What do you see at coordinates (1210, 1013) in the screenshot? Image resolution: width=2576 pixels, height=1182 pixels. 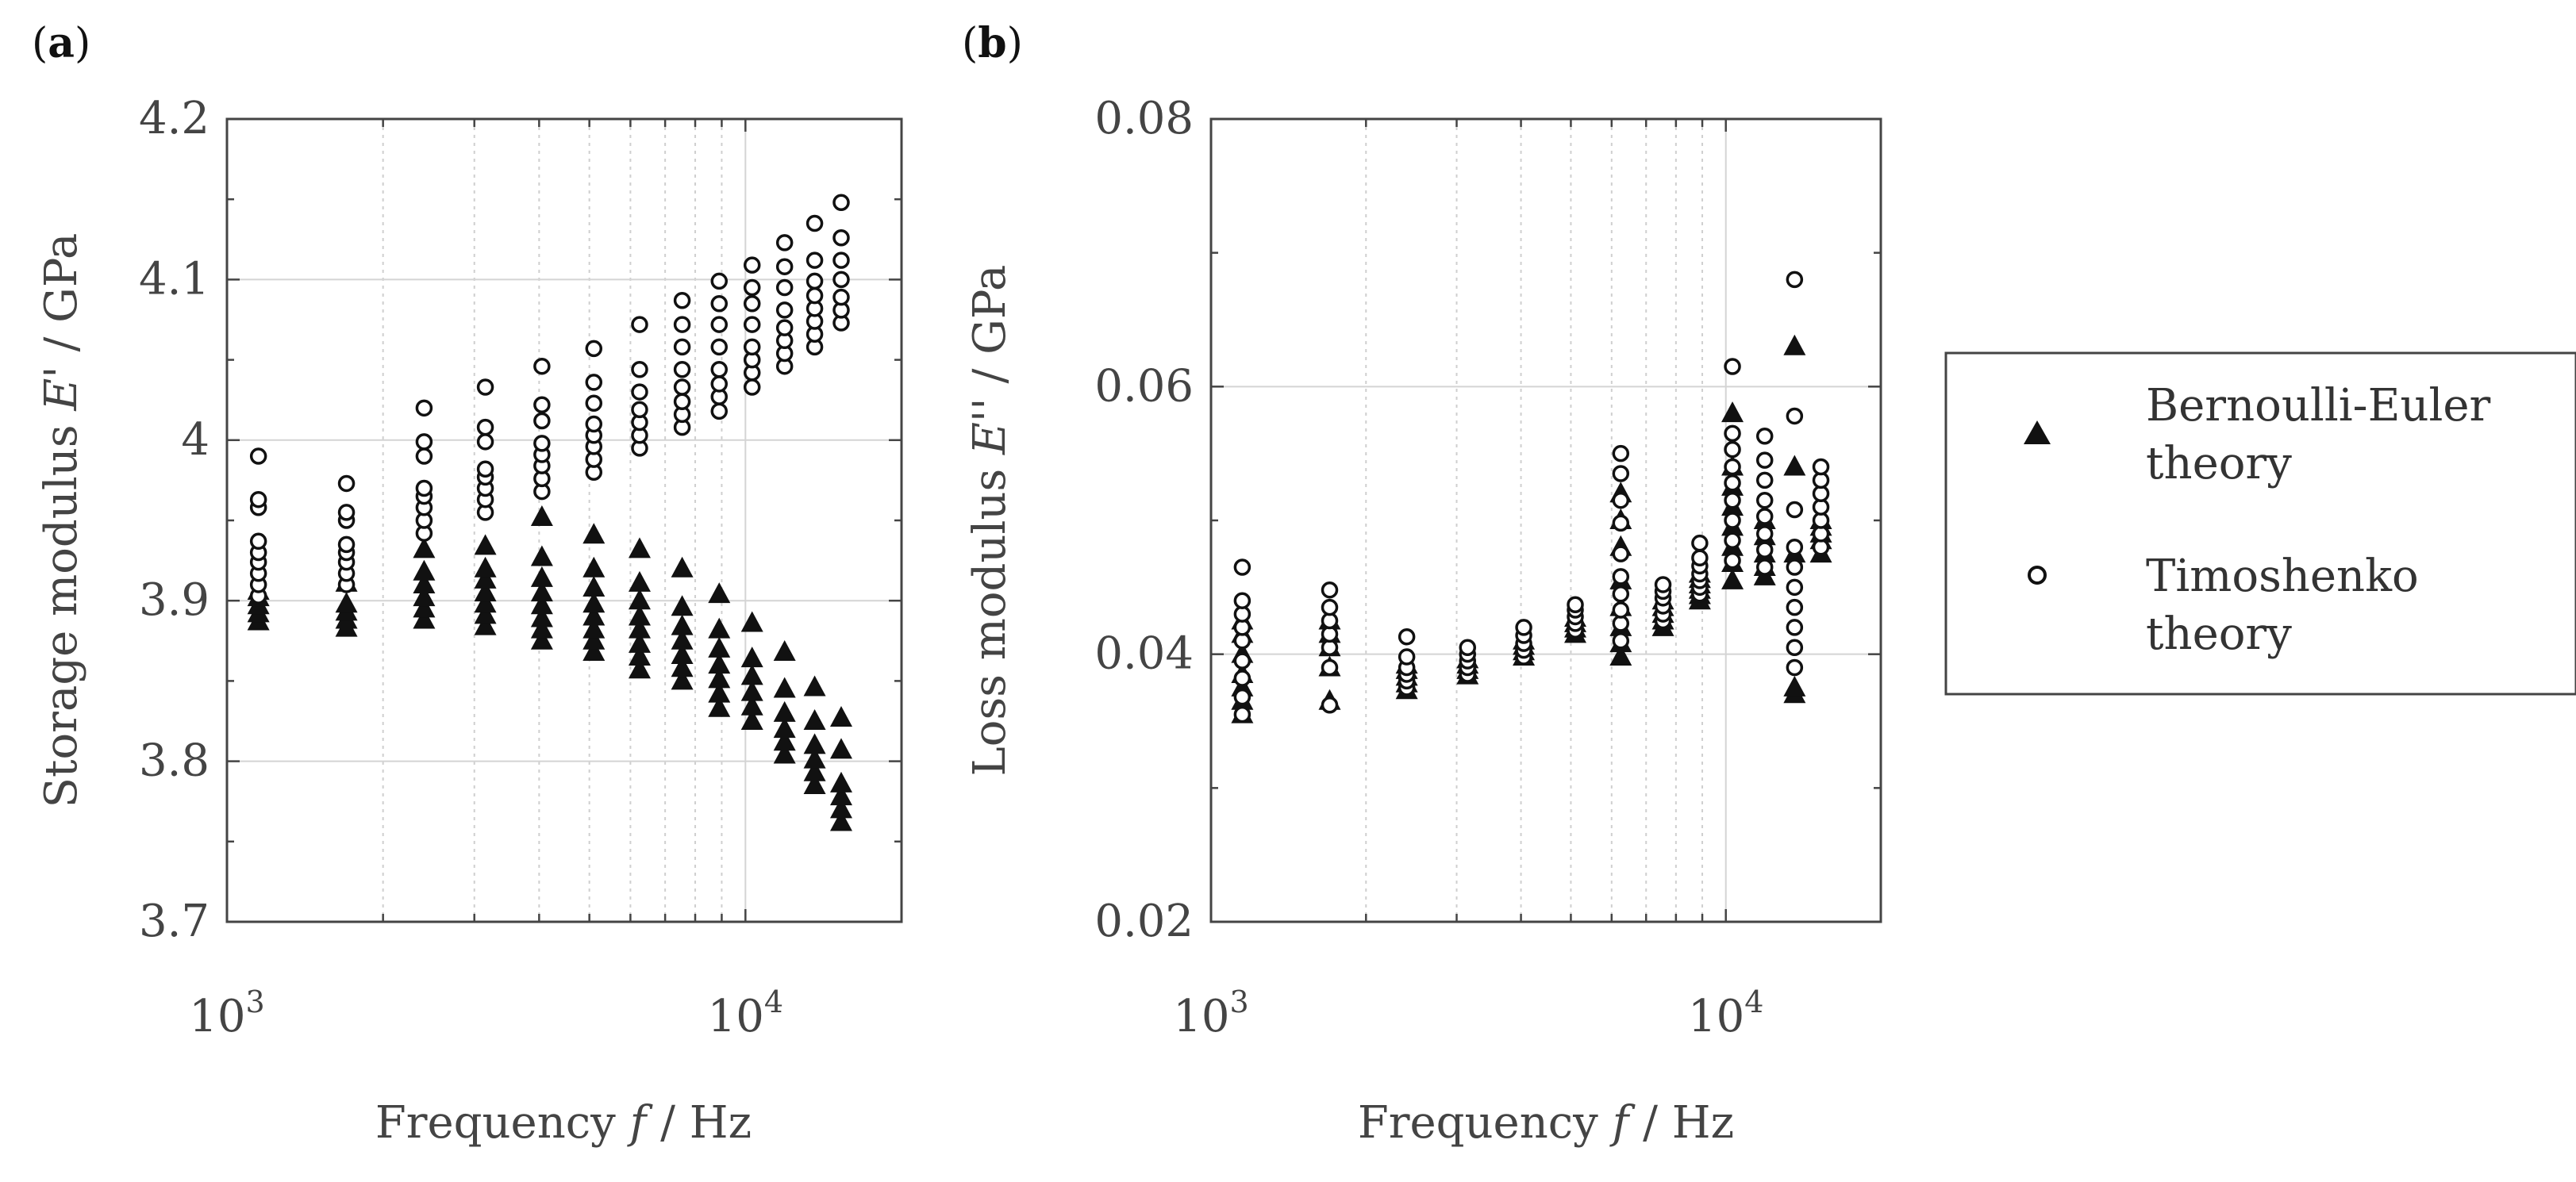 I see `x-tick-label: 103` at bounding box center [1210, 1013].